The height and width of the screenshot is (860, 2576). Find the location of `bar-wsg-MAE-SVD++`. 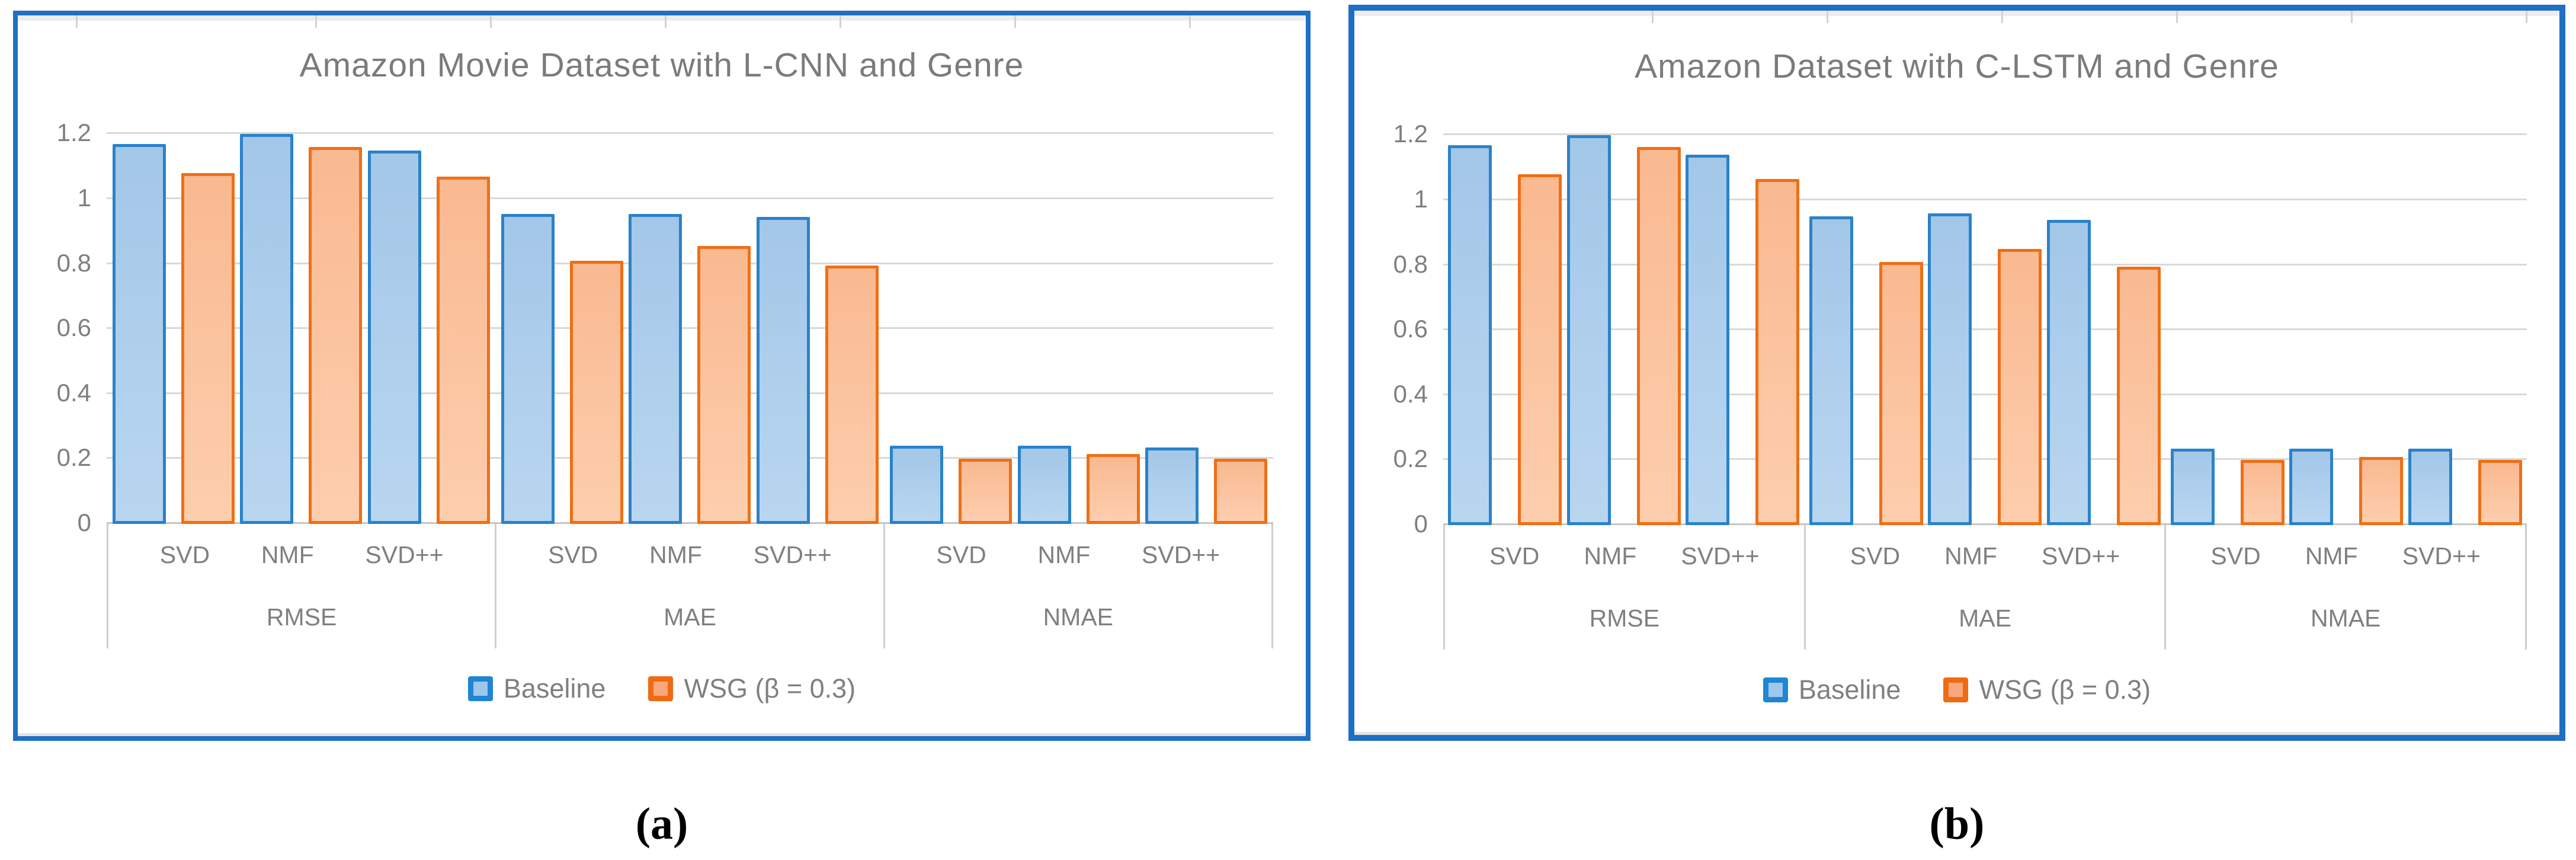

bar-wsg-MAE-SVD++ is located at coordinates (2138, 396).